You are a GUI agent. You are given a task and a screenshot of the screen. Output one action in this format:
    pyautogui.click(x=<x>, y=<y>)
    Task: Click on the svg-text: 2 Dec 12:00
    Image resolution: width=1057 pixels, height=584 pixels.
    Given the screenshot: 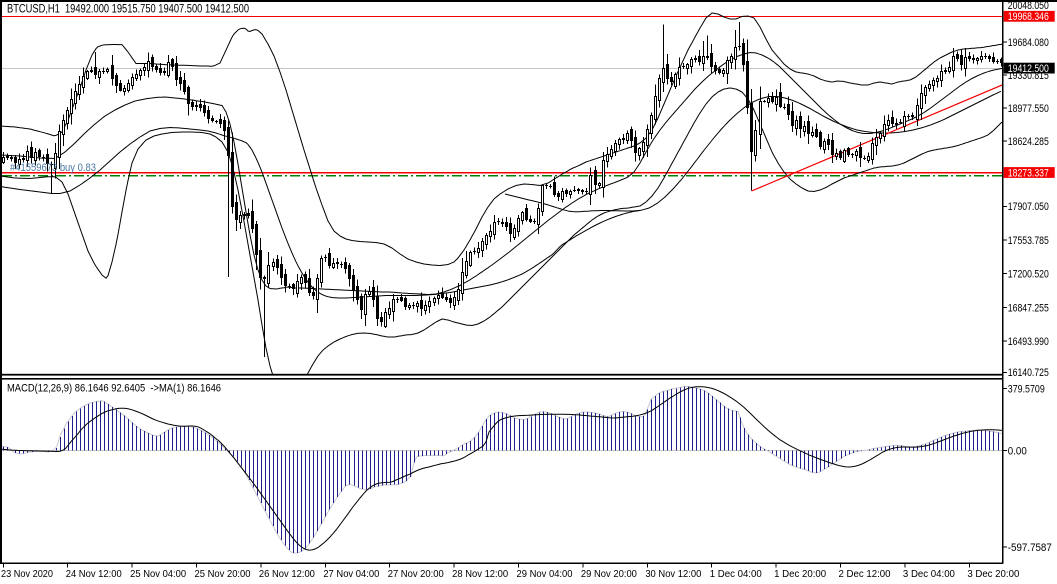 What is the action you would take?
    pyautogui.click(x=865, y=574)
    